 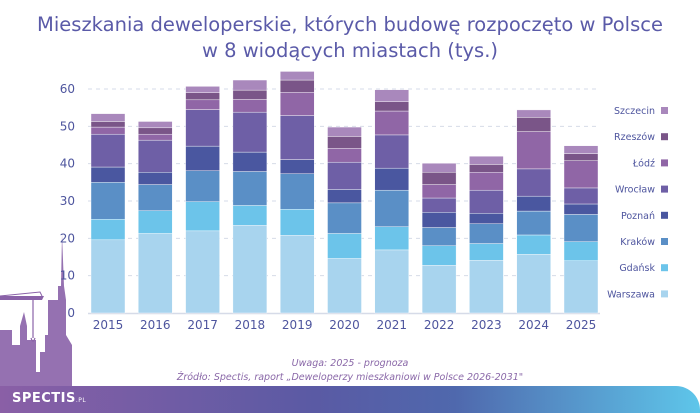 What do you see at coordinates (350, 399) in the screenshot?
I see `footer-band` at bounding box center [350, 399].